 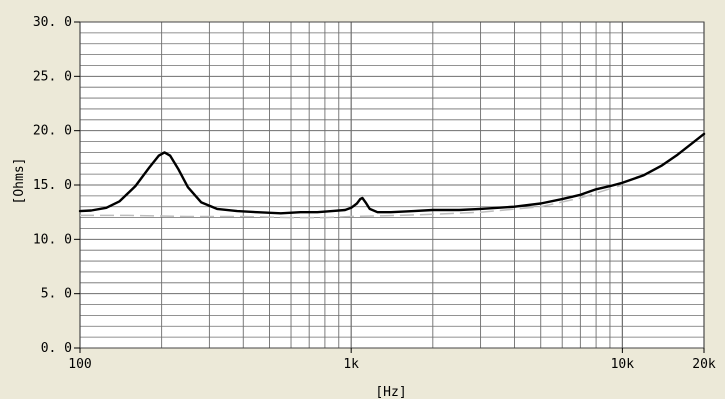 I want to click on y-tick-label: 5. 0, so click(x=56, y=294).